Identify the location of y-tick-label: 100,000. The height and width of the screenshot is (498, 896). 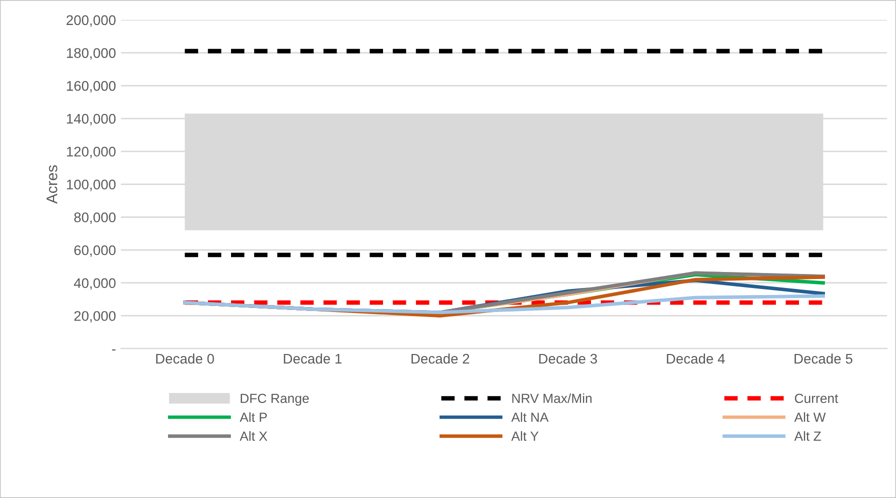
(91, 186).